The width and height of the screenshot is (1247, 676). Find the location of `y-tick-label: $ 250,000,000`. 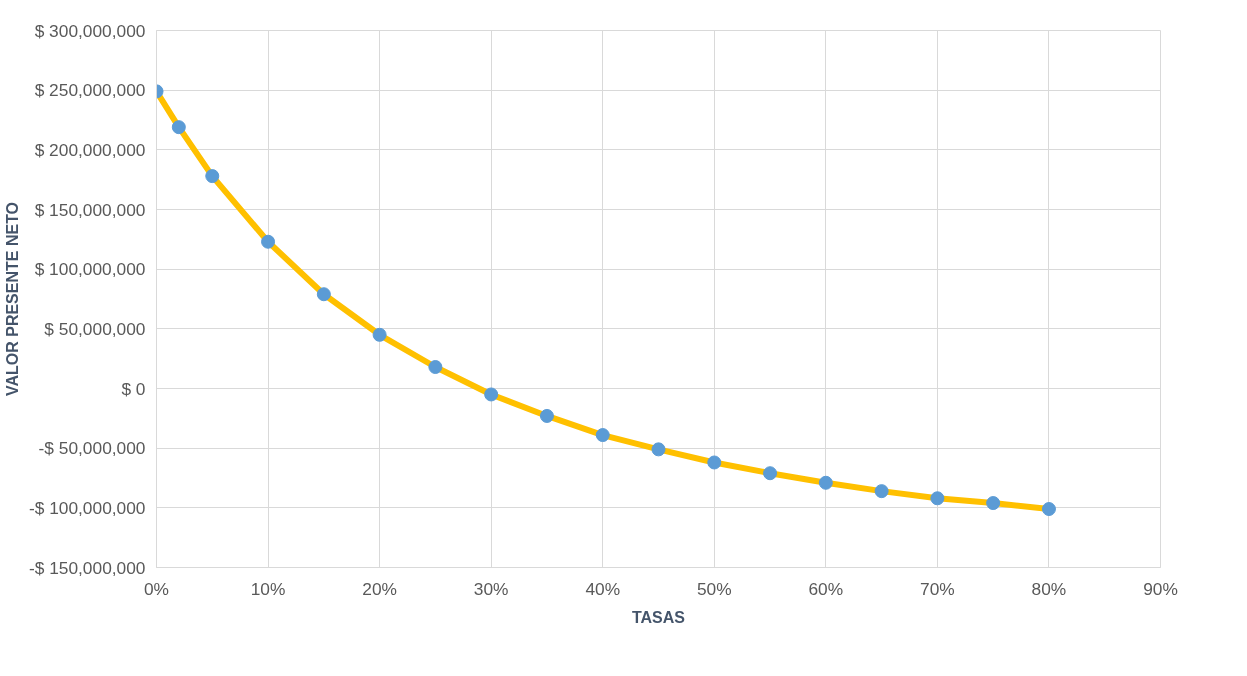

y-tick-label: $ 250,000,000 is located at coordinates (90, 90).